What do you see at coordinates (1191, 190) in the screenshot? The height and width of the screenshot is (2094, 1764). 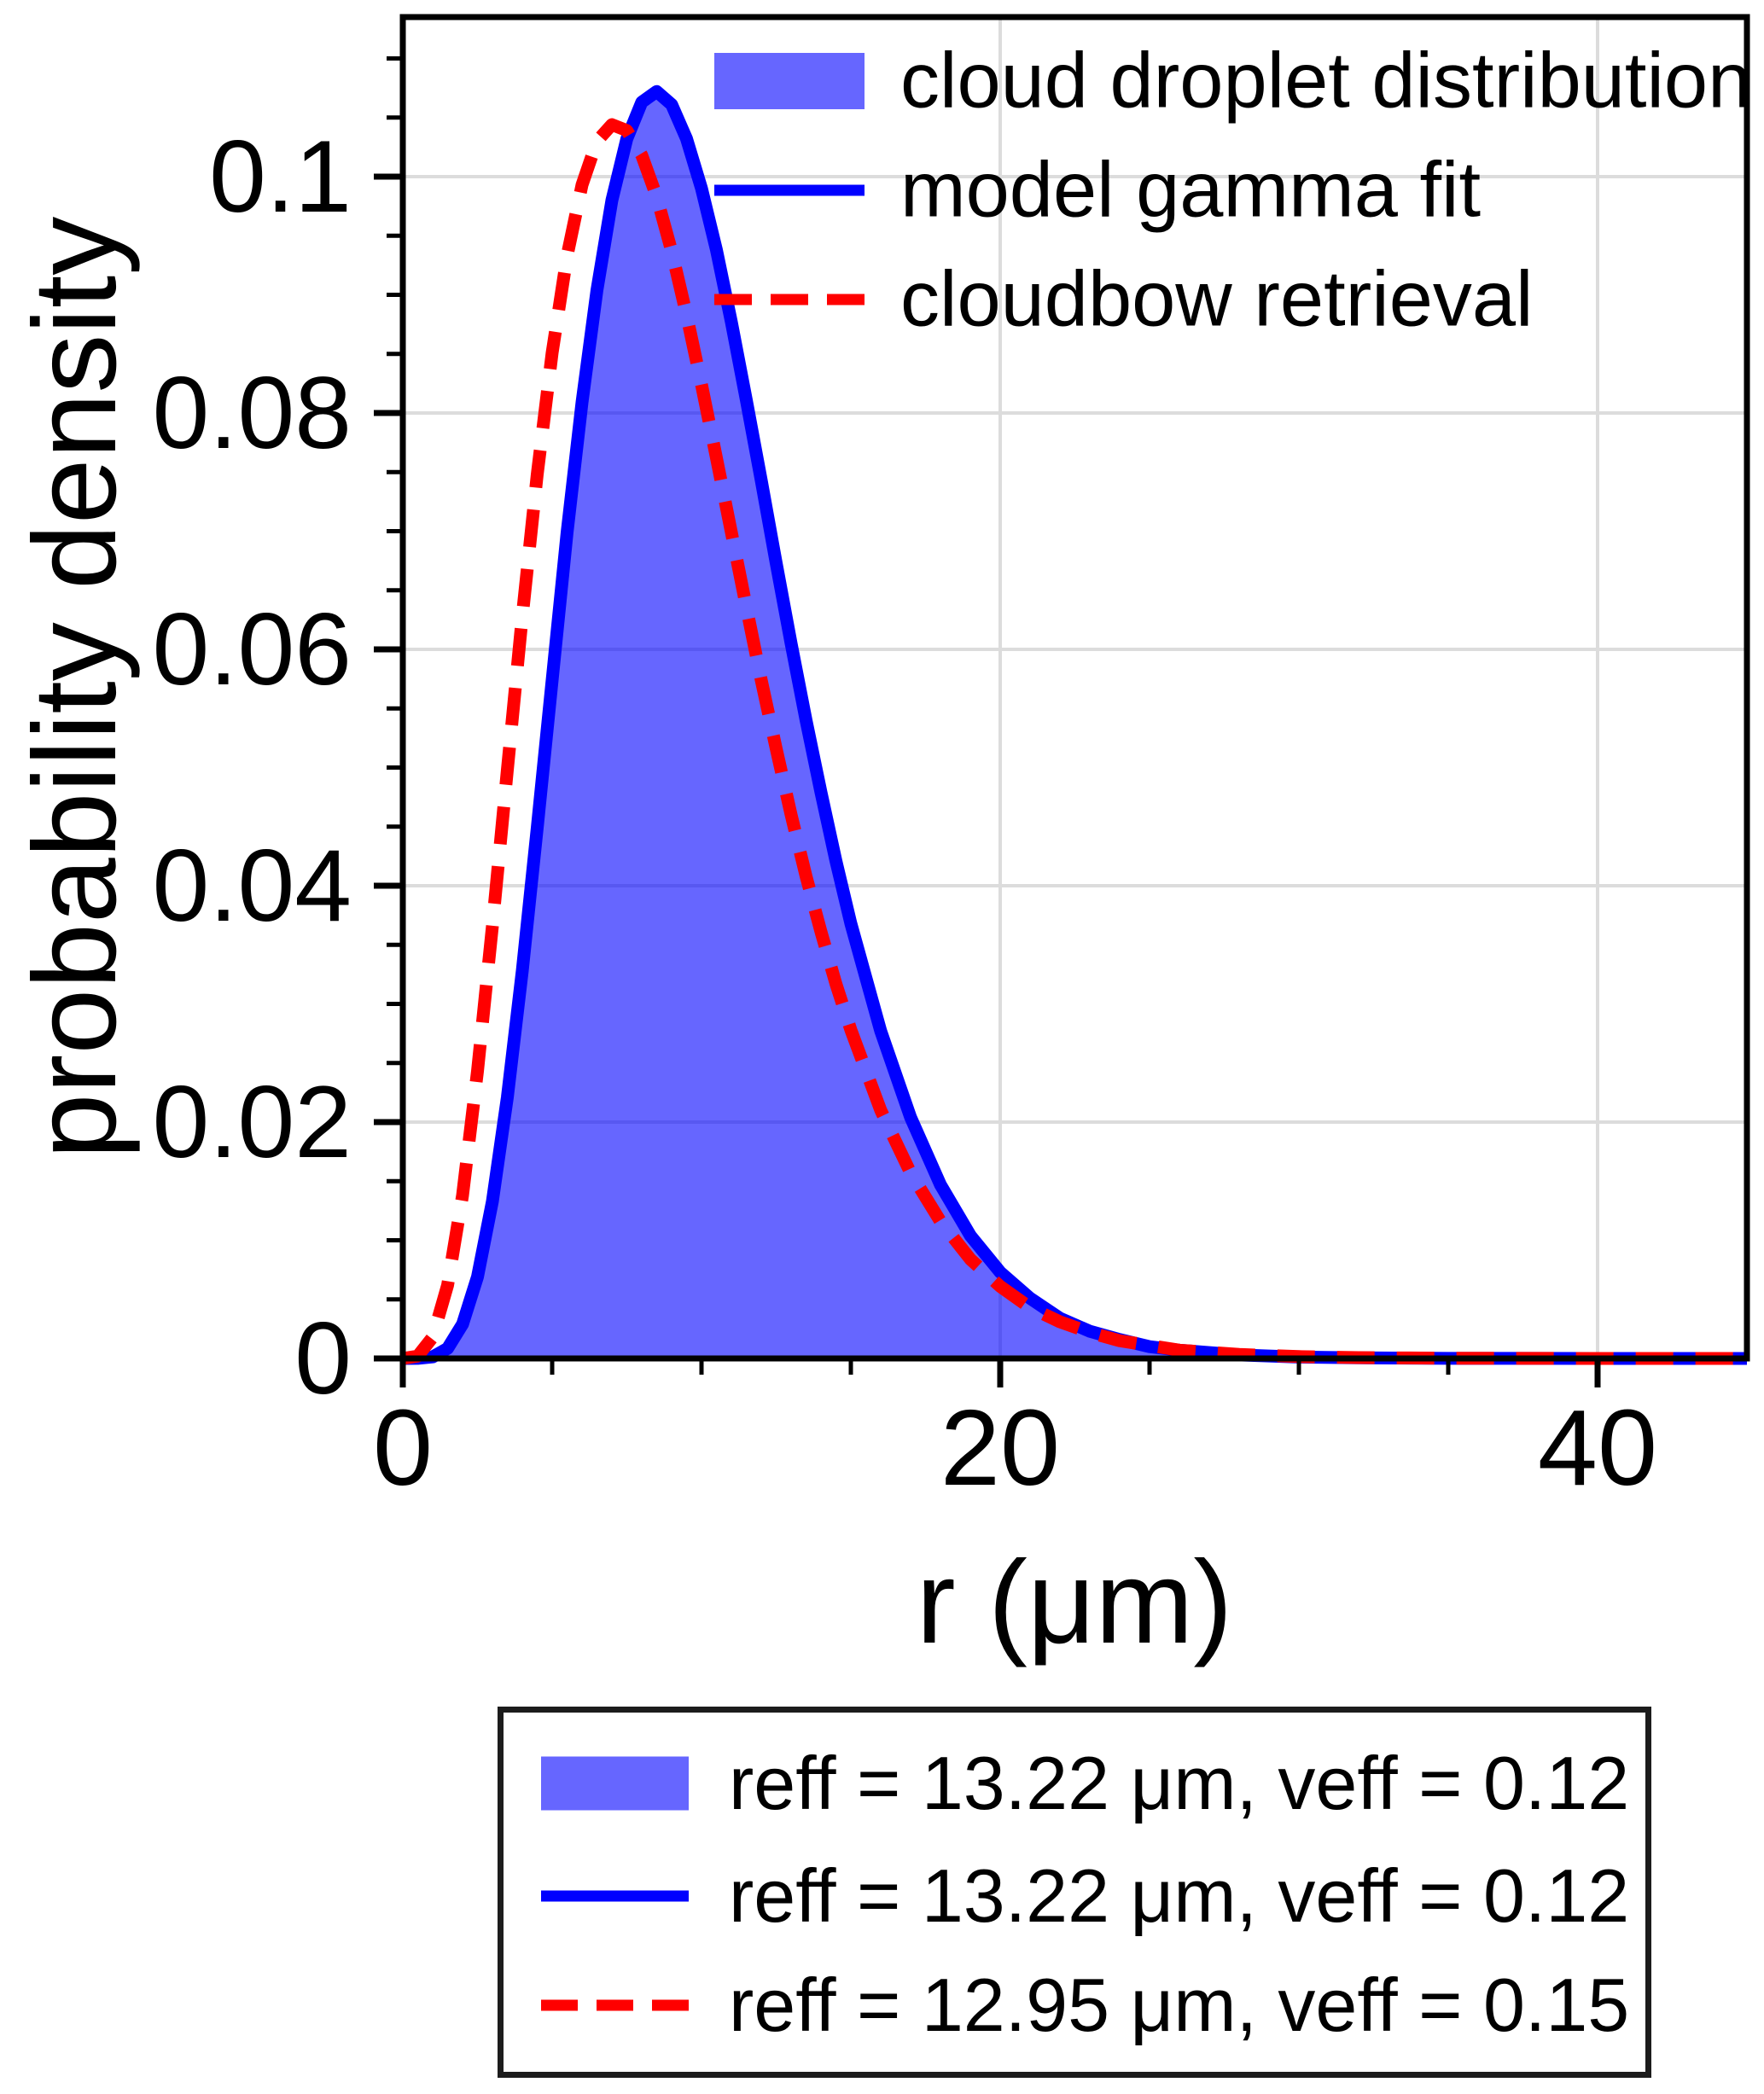 I see `legend-label: model gamma fit` at bounding box center [1191, 190].